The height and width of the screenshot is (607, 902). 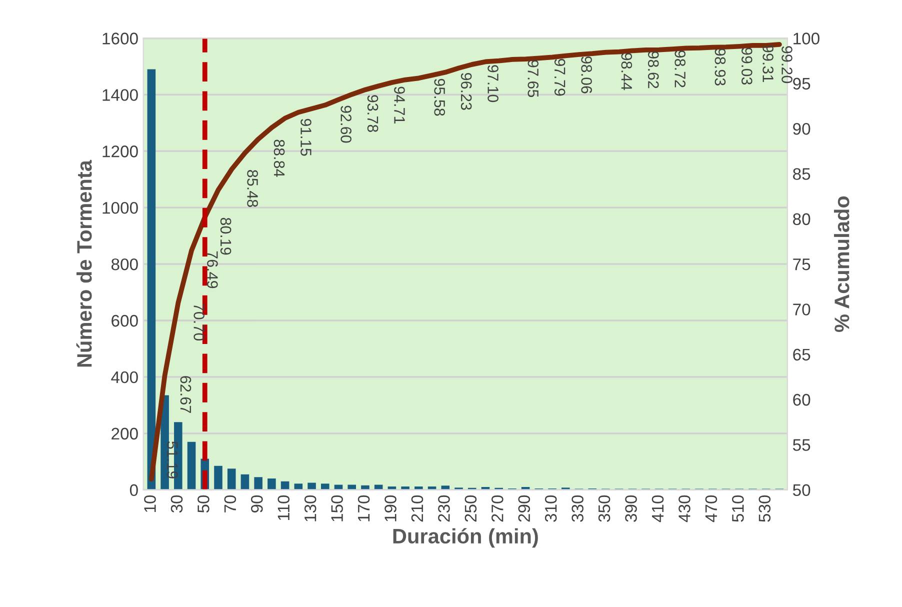 I want to click on data-label: 98.72, so click(x=680, y=69).